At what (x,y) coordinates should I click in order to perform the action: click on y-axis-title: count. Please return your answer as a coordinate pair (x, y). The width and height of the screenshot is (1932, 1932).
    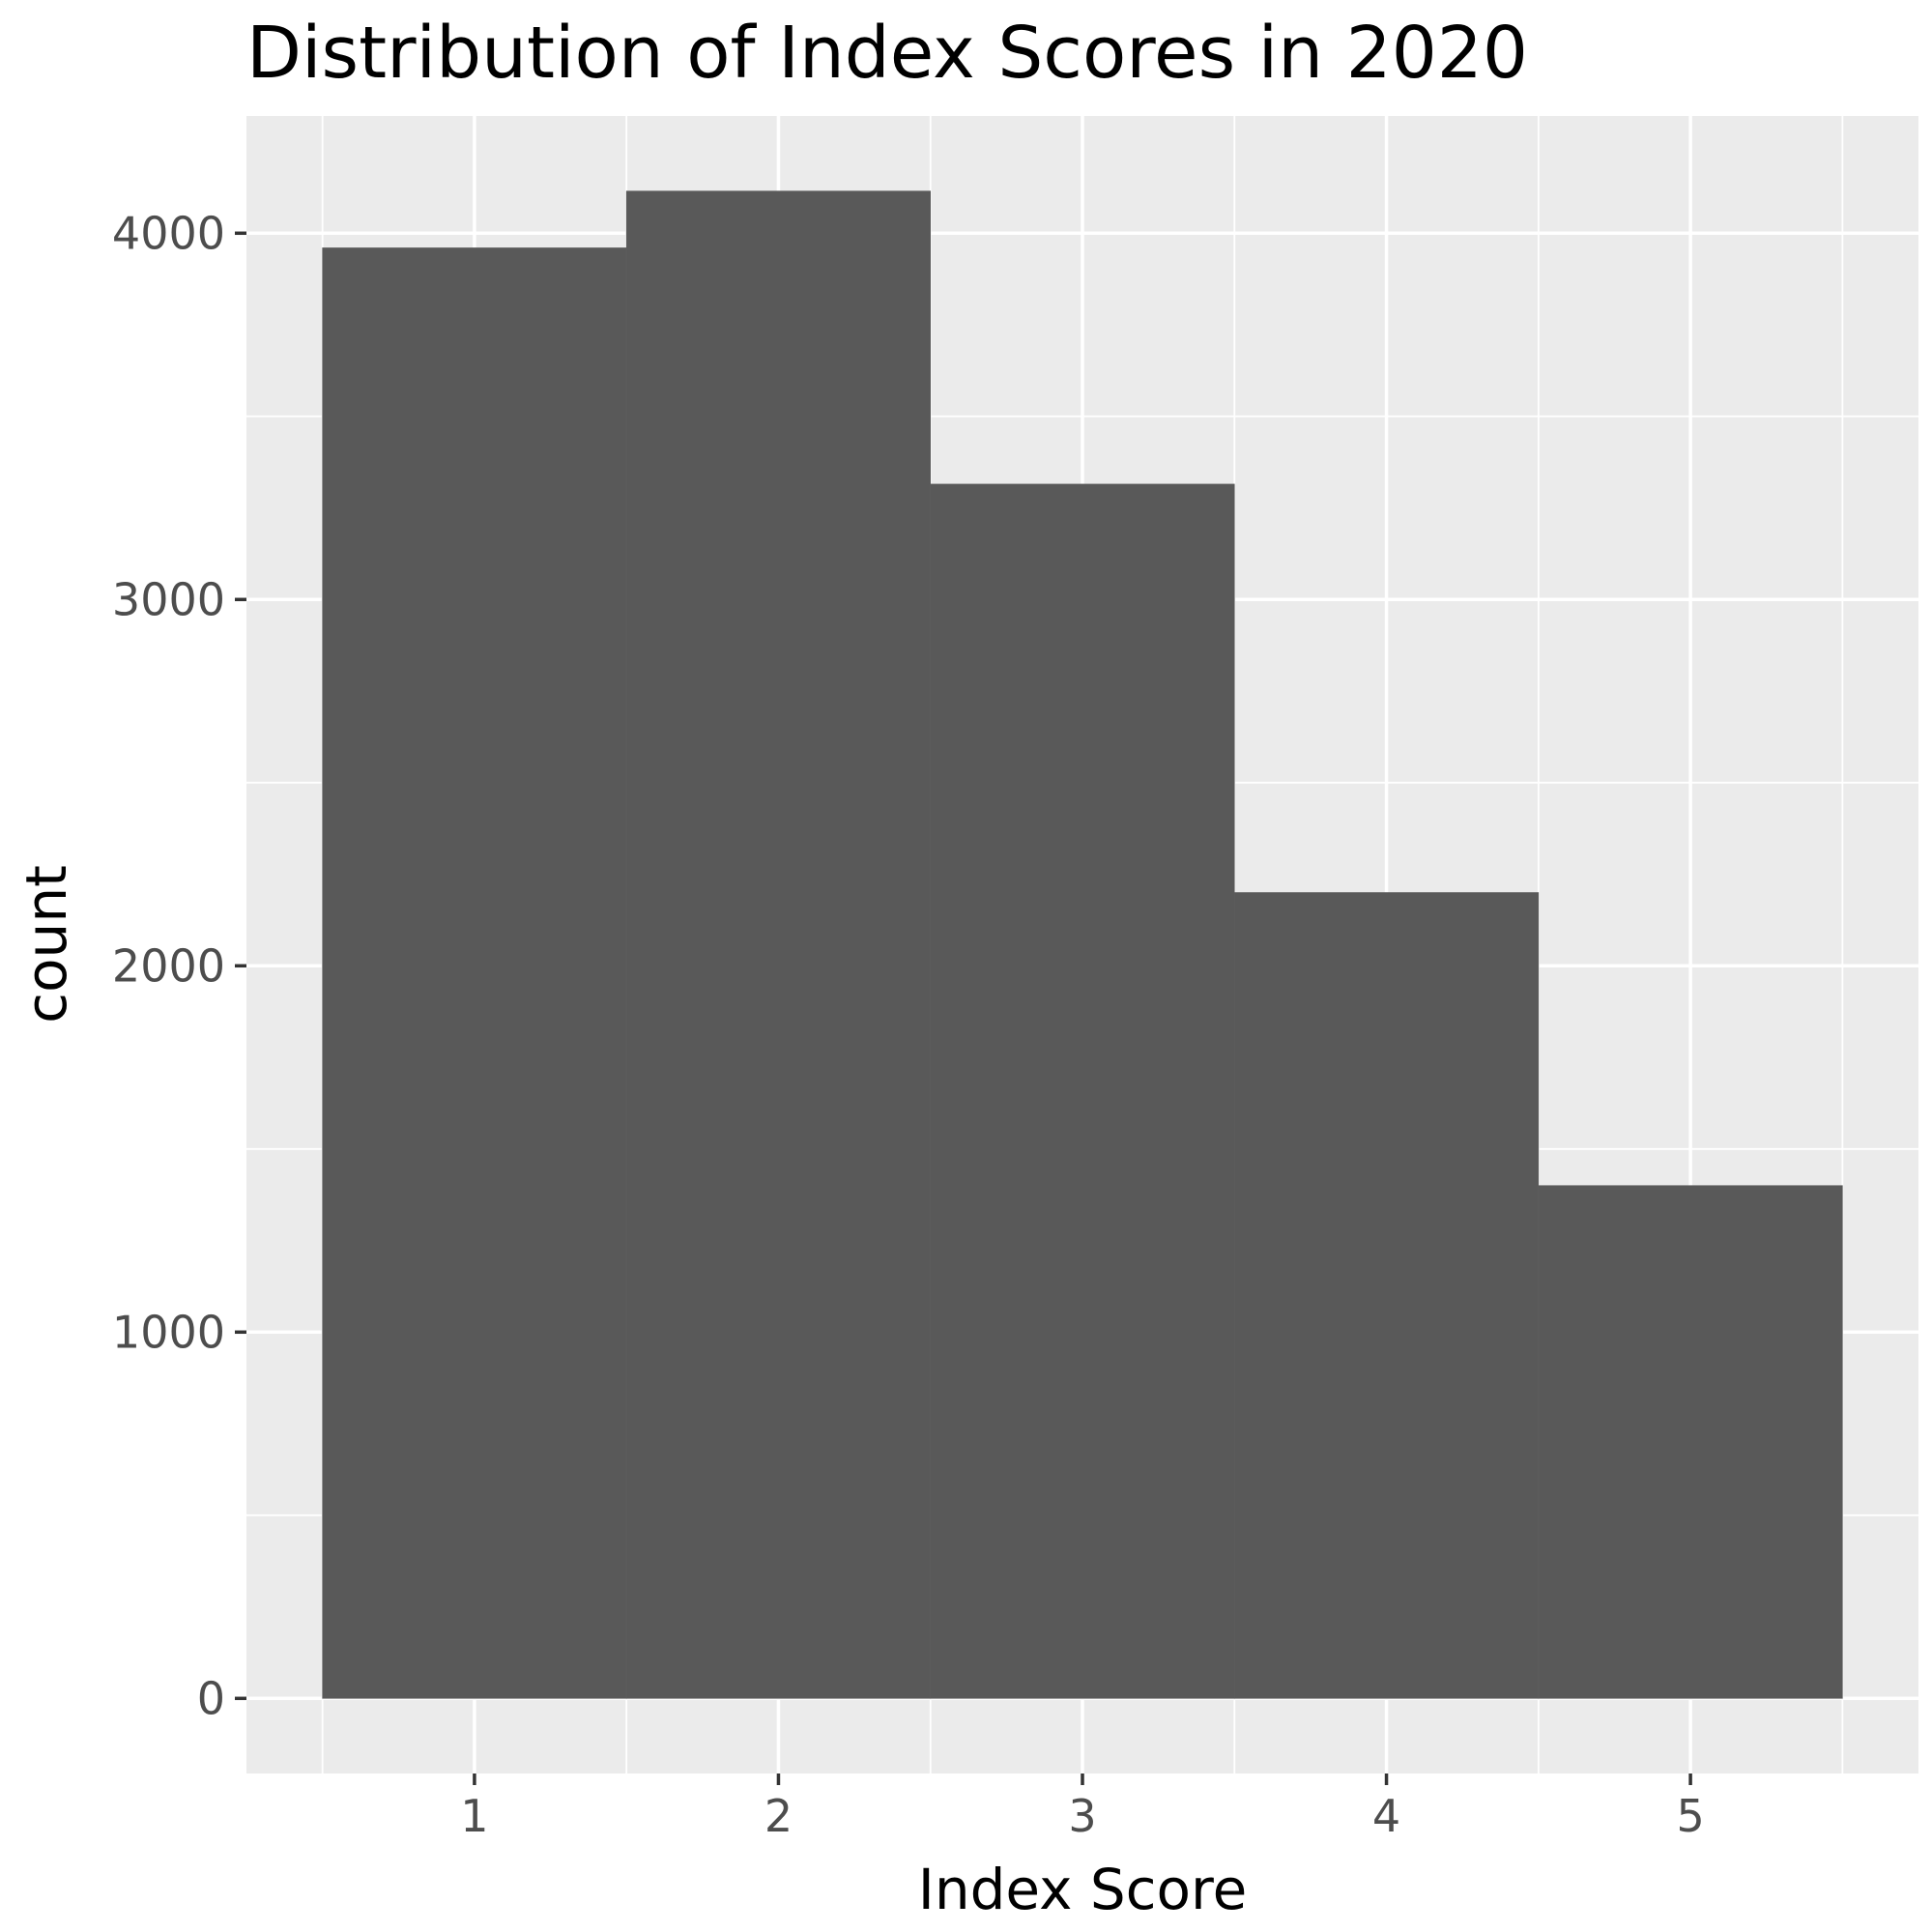
    Looking at the image, I should click on (46, 944).